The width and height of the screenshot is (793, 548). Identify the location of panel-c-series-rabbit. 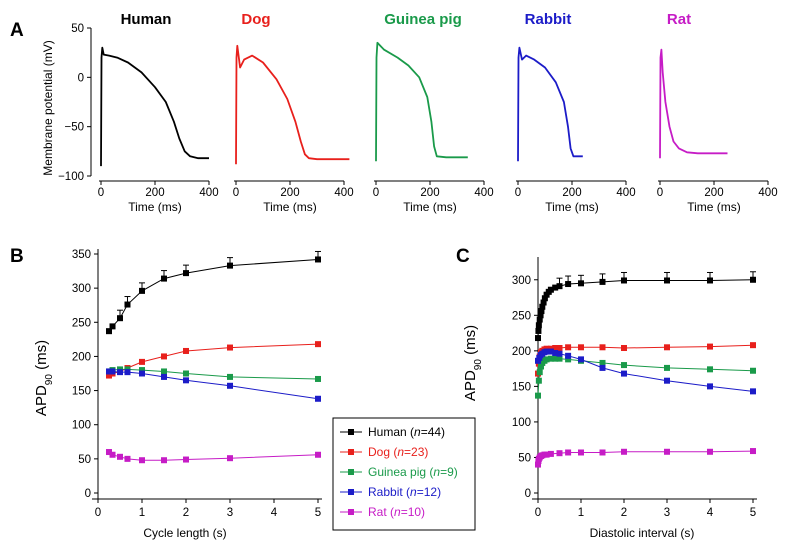
(645, 371).